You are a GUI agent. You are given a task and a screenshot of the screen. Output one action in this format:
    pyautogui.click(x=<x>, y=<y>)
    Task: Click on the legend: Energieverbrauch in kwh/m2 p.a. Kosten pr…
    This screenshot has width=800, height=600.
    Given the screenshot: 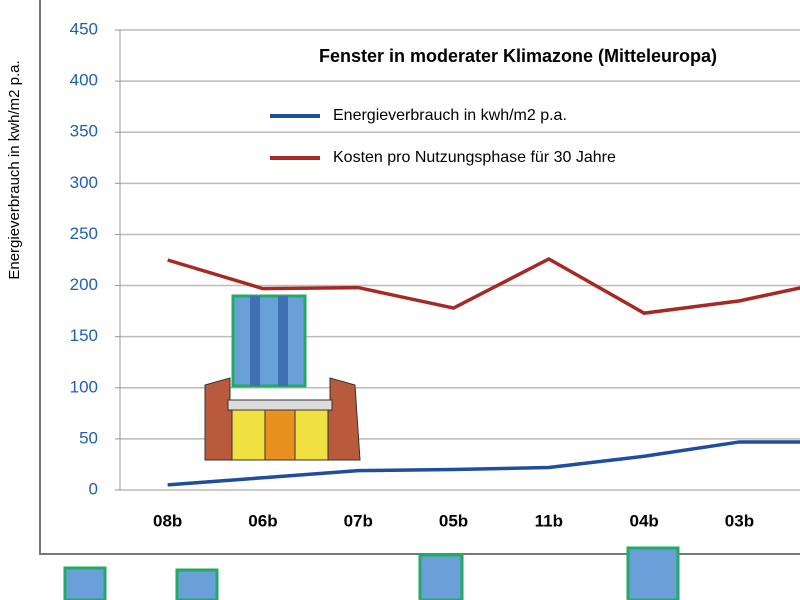 What is the action you would take?
    pyautogui.click(x=443, y=136)
    